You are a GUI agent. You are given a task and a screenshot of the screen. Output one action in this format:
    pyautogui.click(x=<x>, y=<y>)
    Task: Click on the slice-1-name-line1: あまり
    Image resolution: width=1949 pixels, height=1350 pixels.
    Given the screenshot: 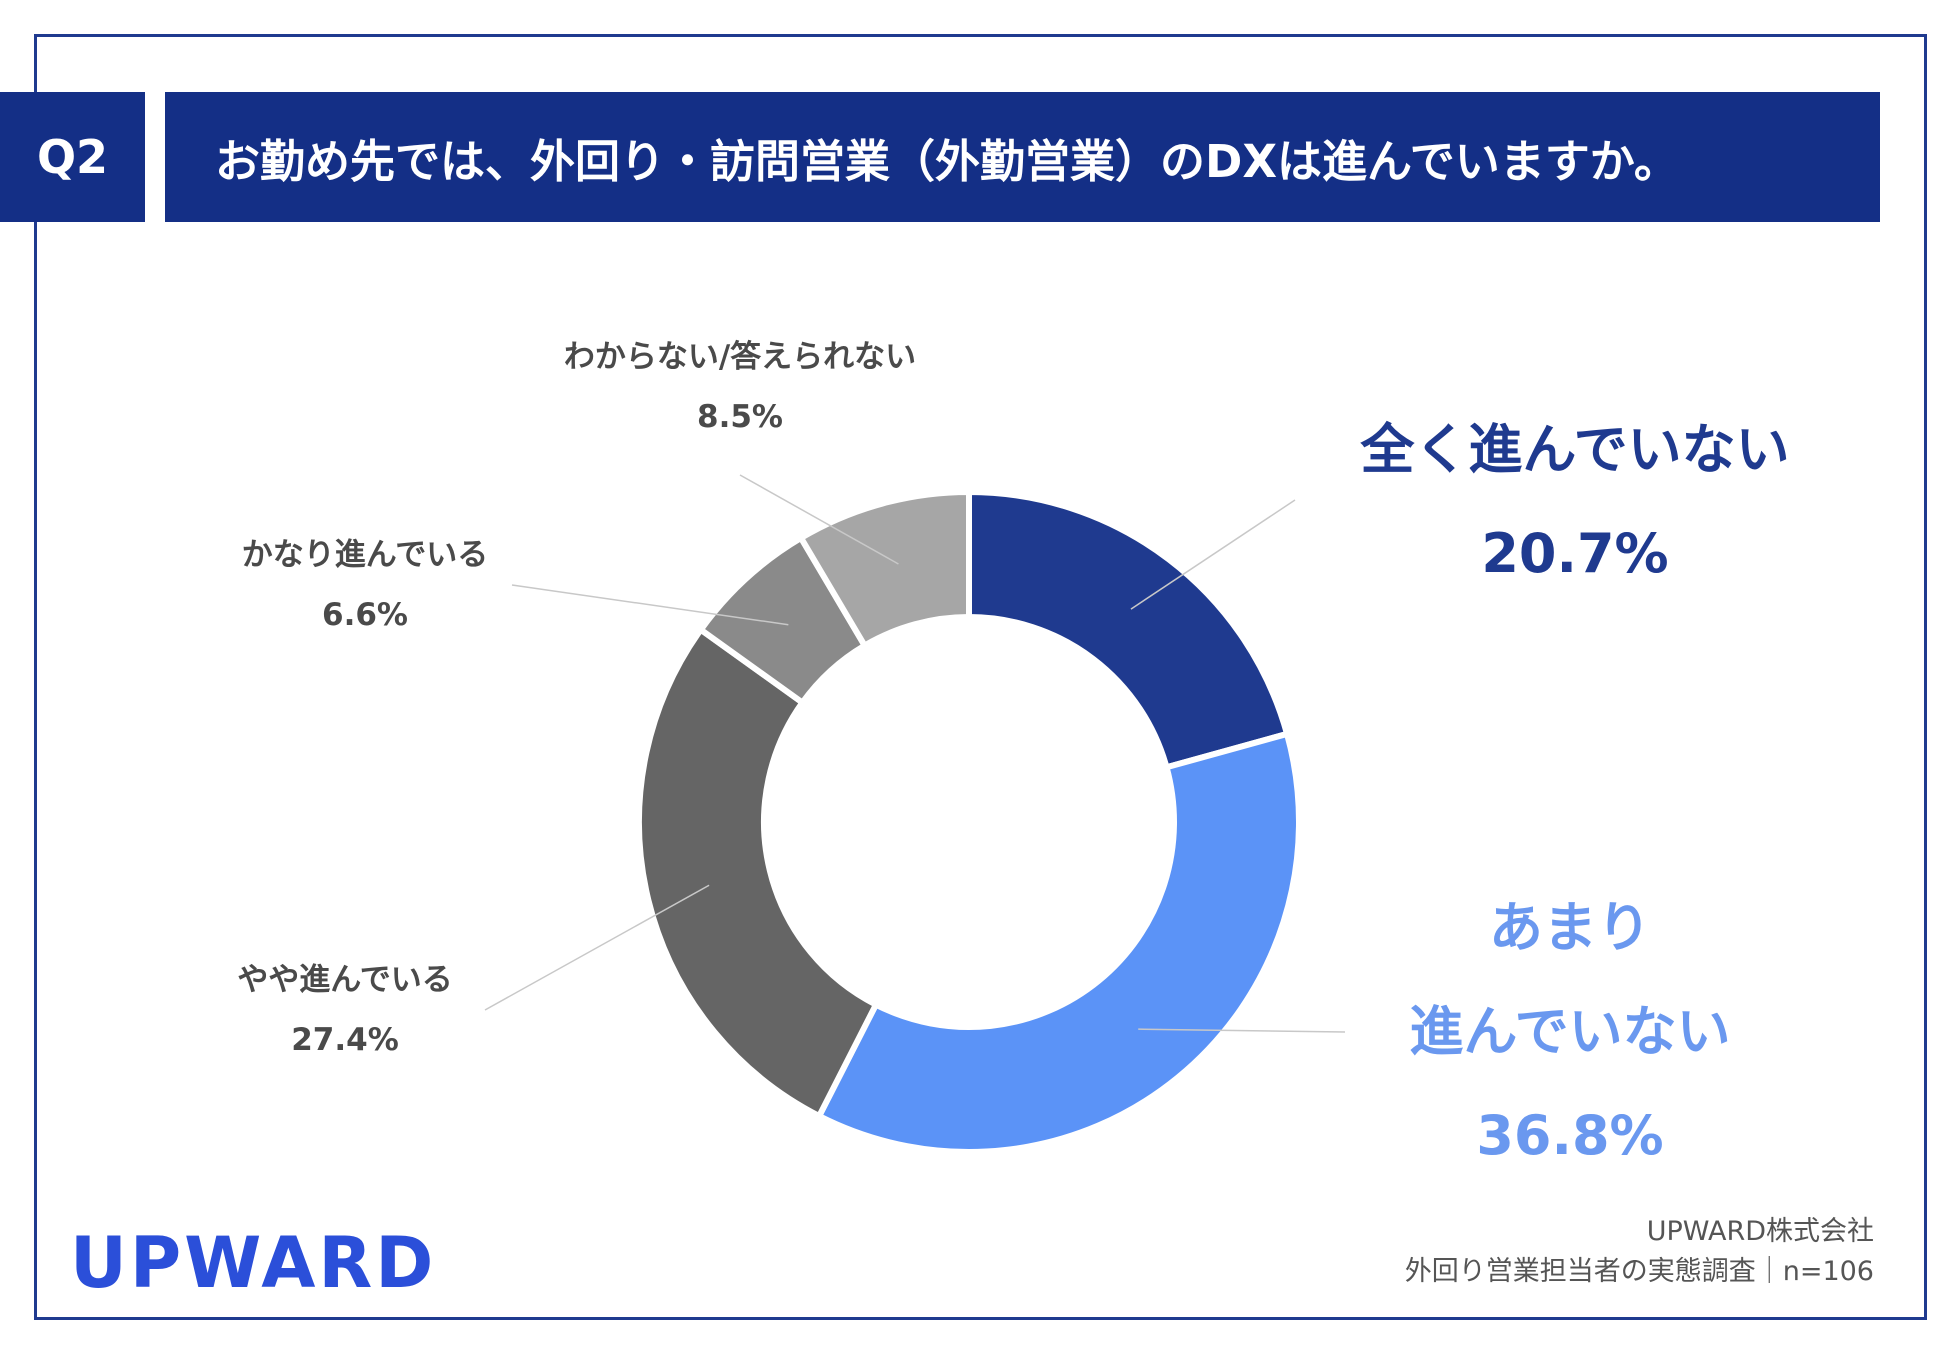 What is the action you would take?
    pyautogui.click(x=1570, y=927)
    